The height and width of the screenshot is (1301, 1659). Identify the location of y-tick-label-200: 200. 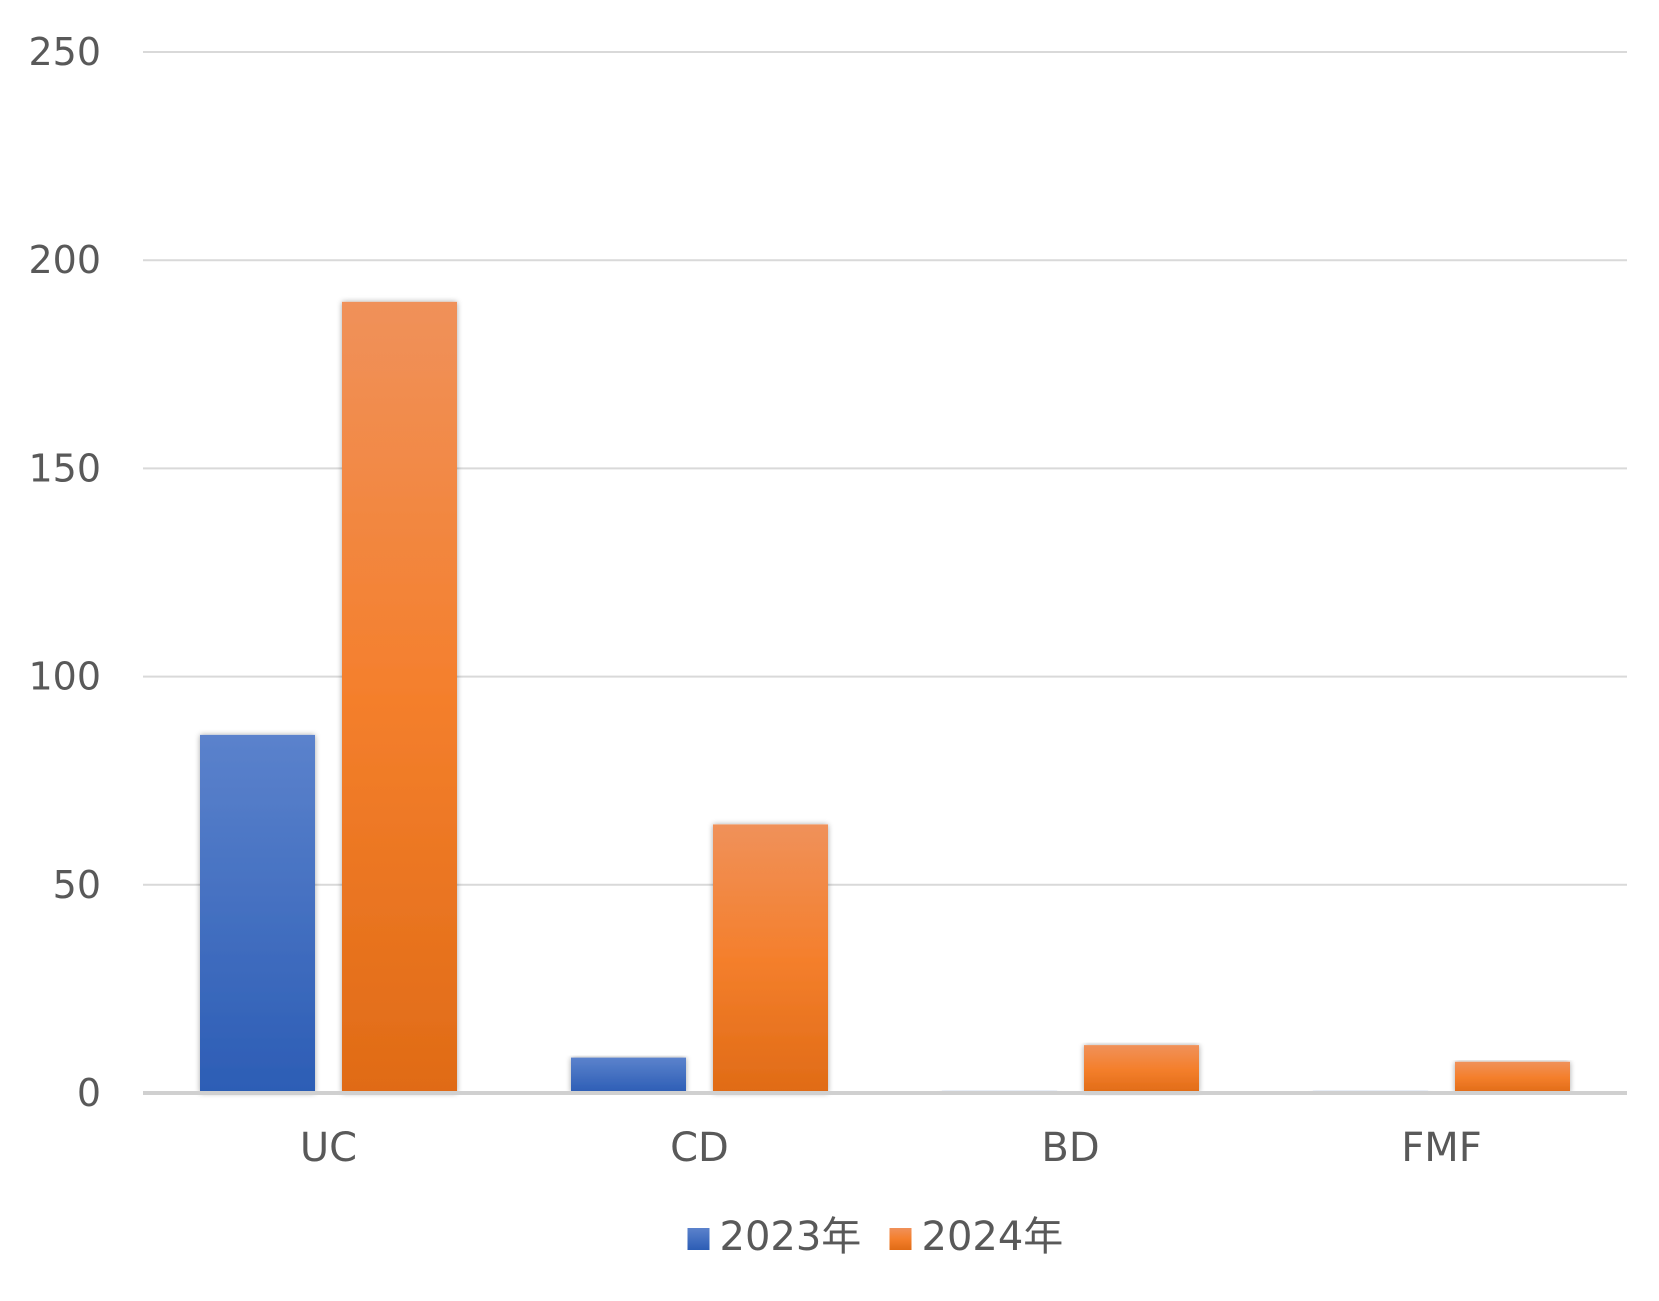
(64, 260).